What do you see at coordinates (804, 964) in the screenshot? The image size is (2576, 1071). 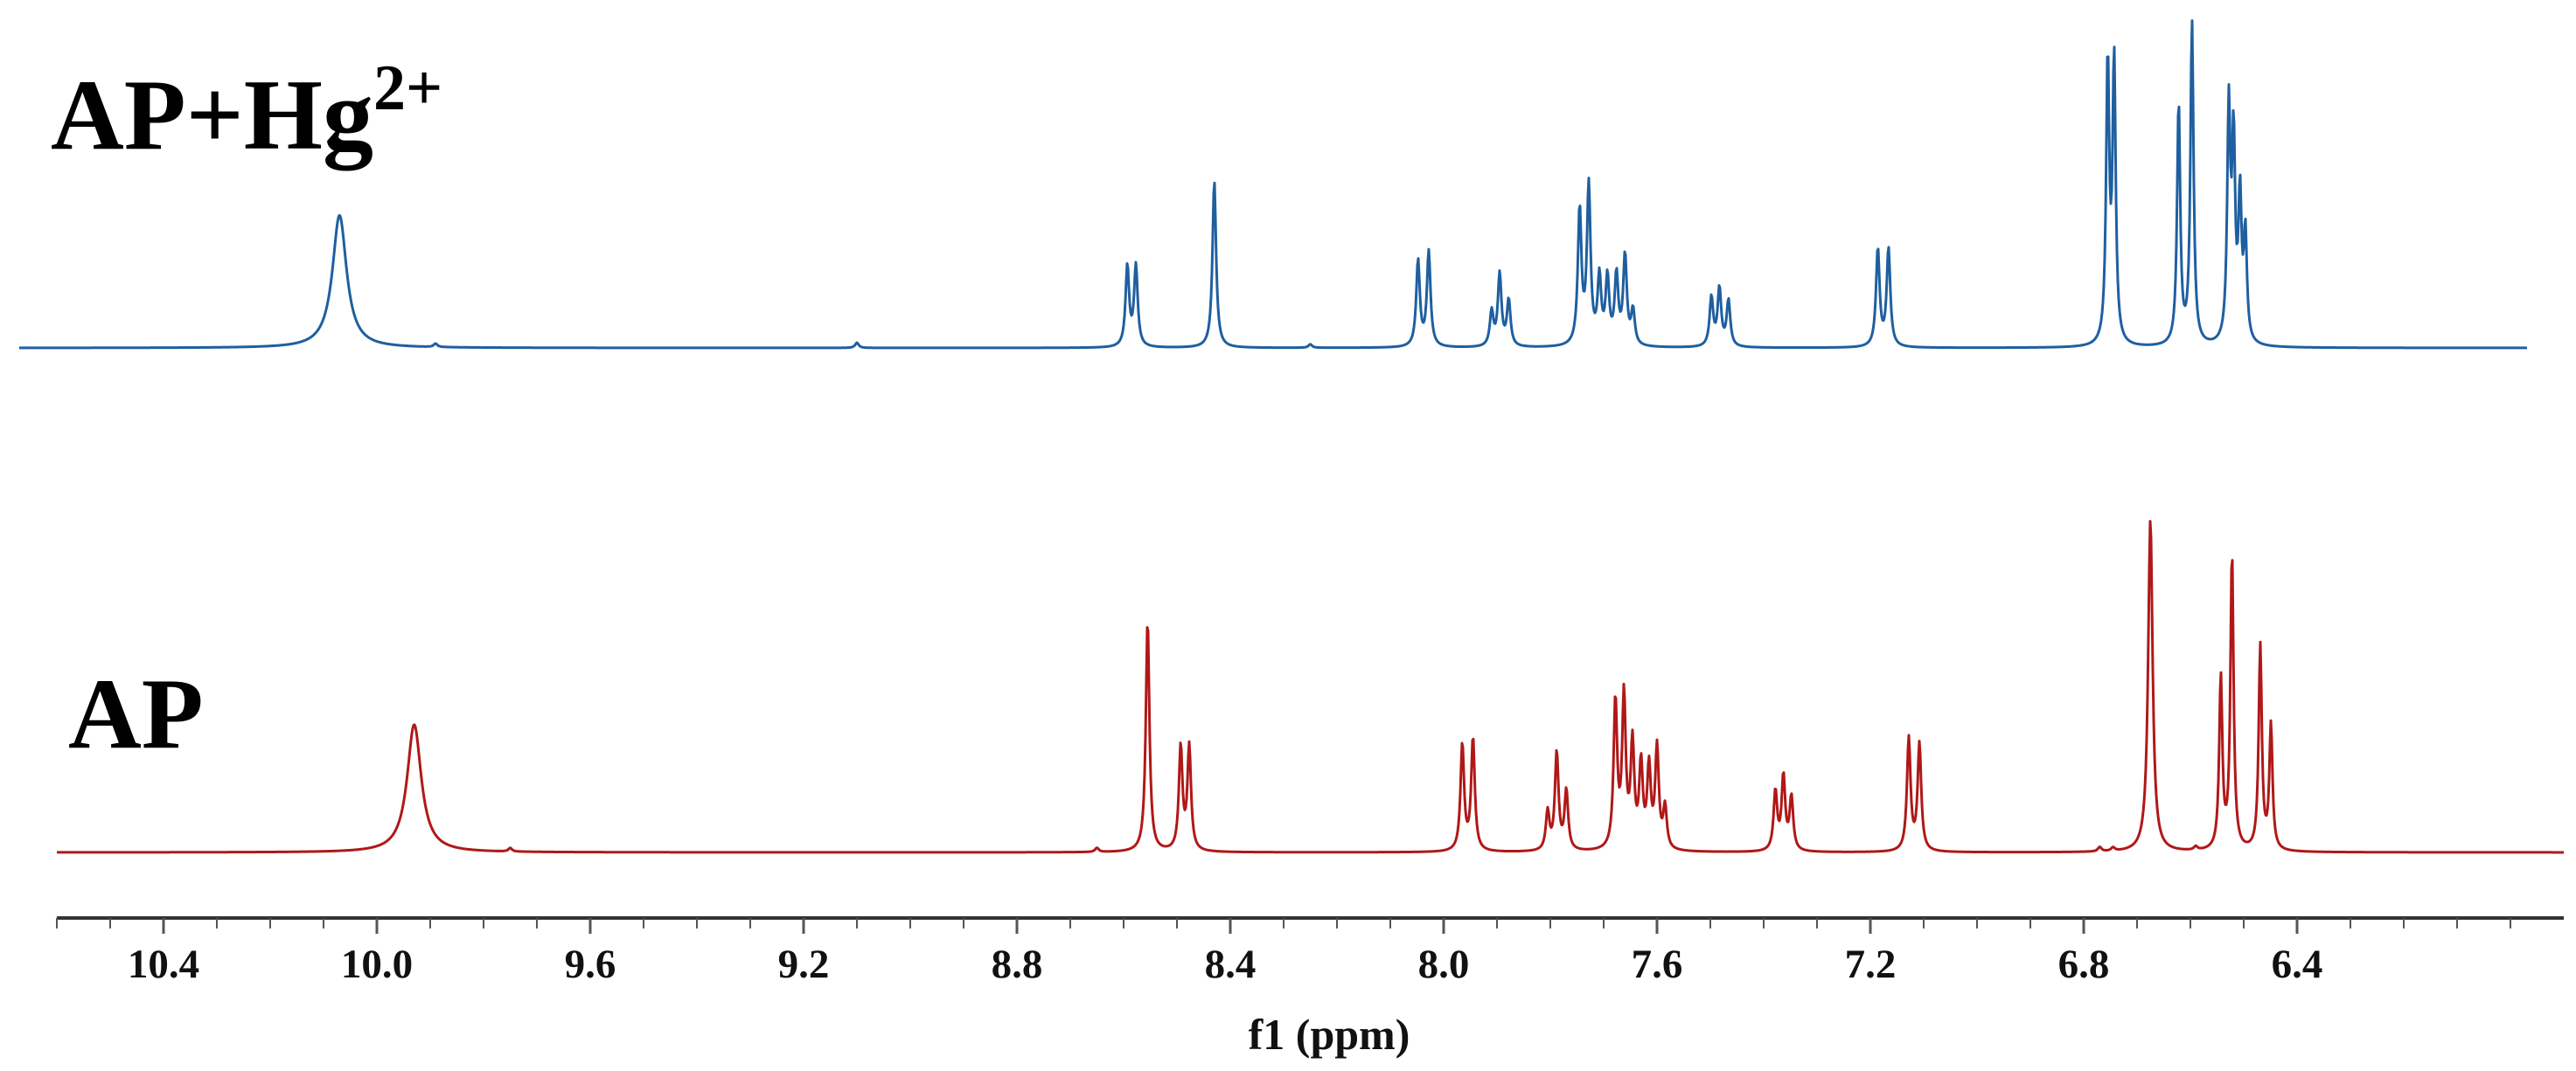 I see `x-tick-label: 9.2` at bounding box center [804, 964].